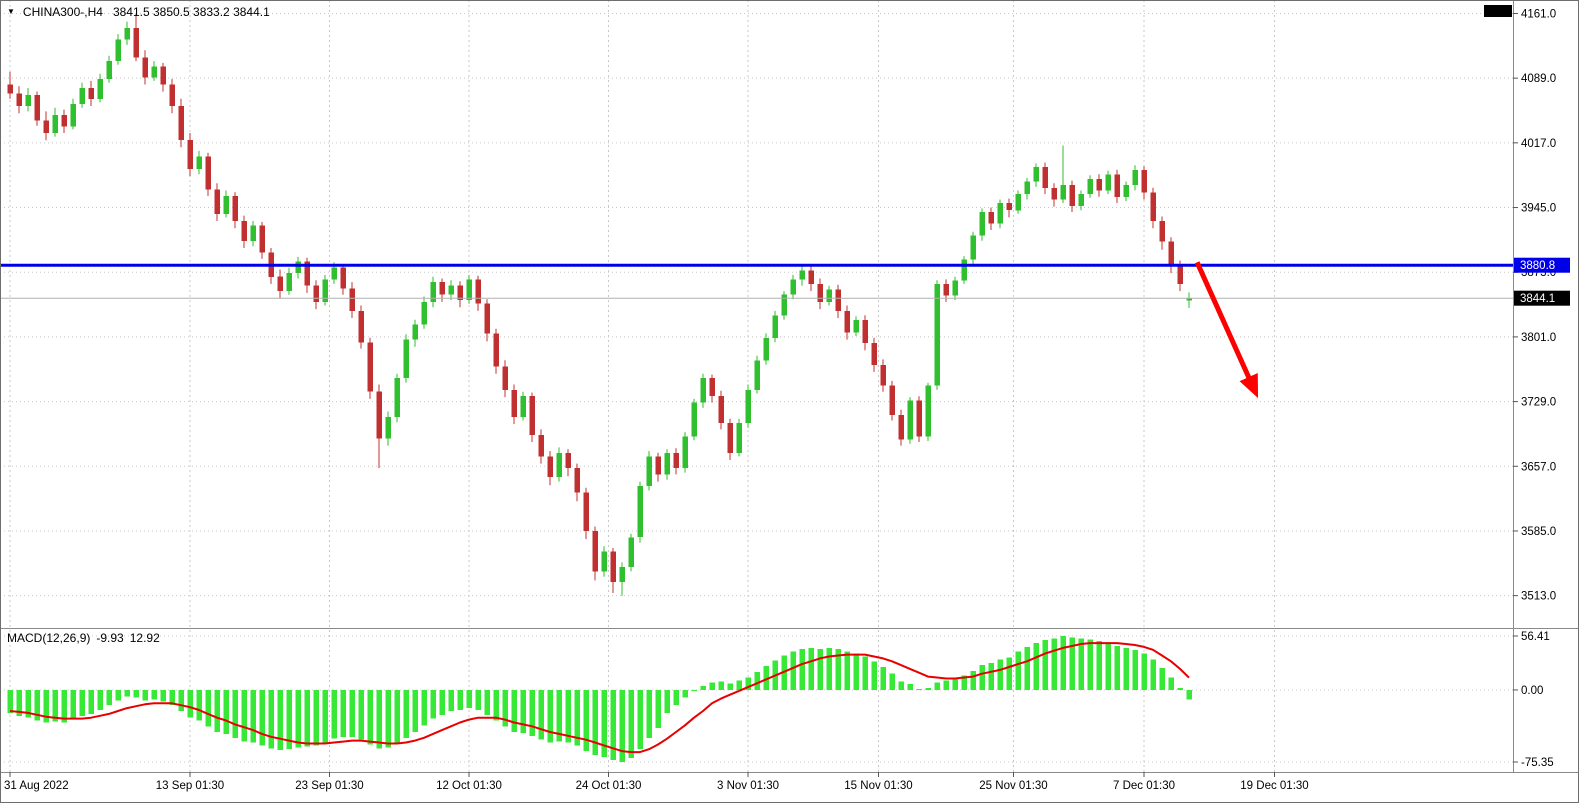 Image resolution: width=1579 pixels, height=803 pixels. Describe the element at coordinates (1226, 330) in the screenshot. I see `down-trend-arrow` at that location.